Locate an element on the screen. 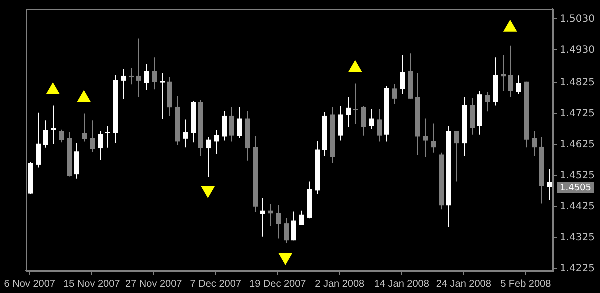 This screenshot has width=600, height=293. x-tick-label: 15 Nov 2007 is located at coordinates (92, 284).